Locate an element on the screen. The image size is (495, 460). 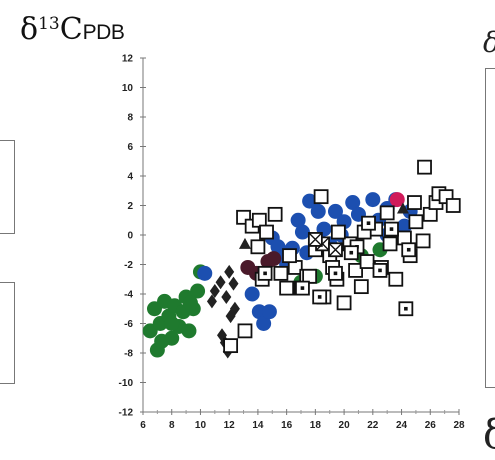
y-tick-label: 4 is located at coordinates (130, 177).